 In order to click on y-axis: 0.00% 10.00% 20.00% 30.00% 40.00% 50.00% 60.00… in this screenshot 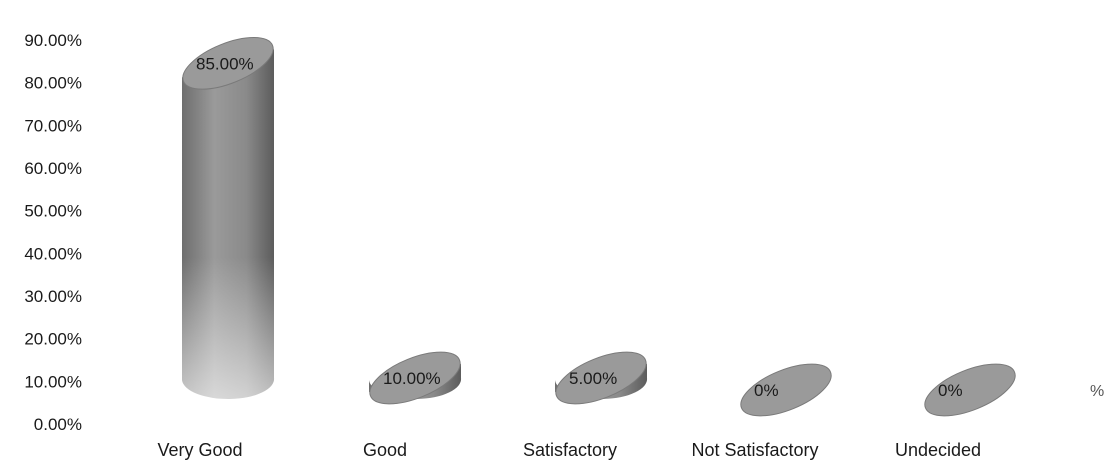, I will do `click(53, 232)`.